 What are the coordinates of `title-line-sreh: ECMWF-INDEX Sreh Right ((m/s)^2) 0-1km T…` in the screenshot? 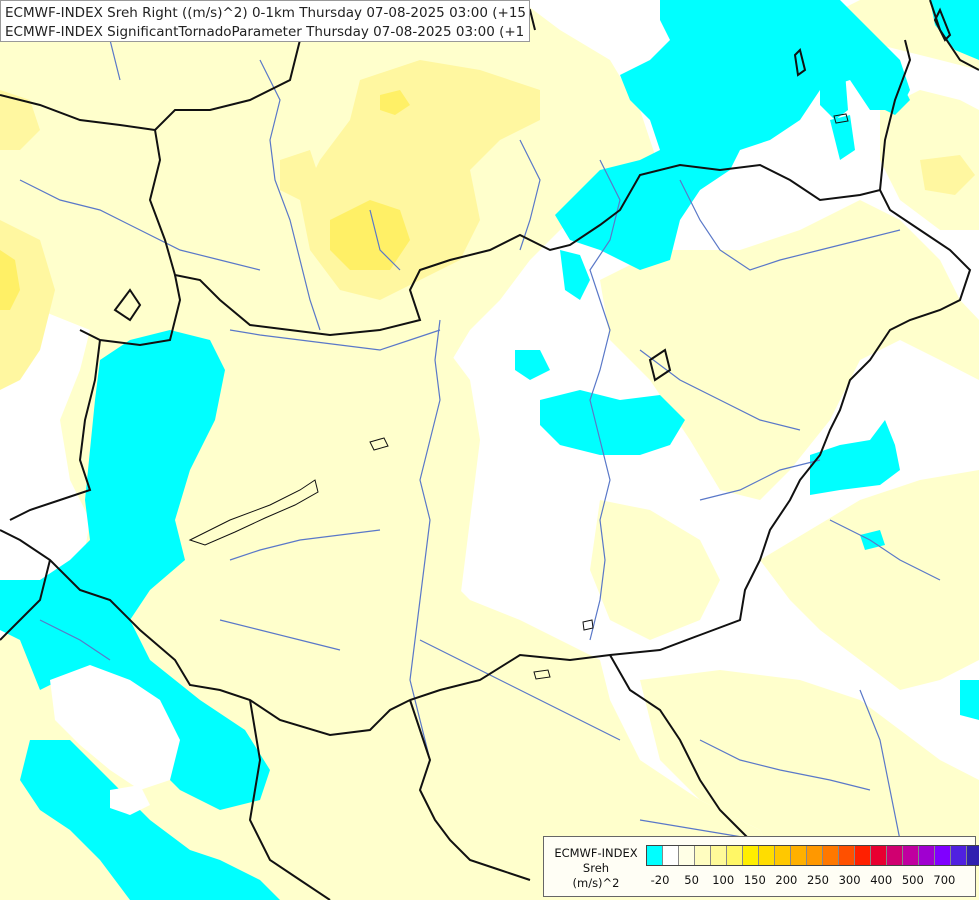 It's located at (265, 13).